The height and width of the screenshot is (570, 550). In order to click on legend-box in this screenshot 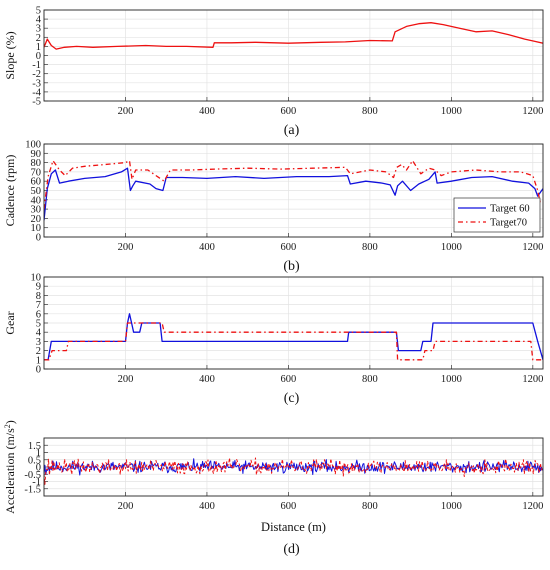, I will do `click(497, 215)`.